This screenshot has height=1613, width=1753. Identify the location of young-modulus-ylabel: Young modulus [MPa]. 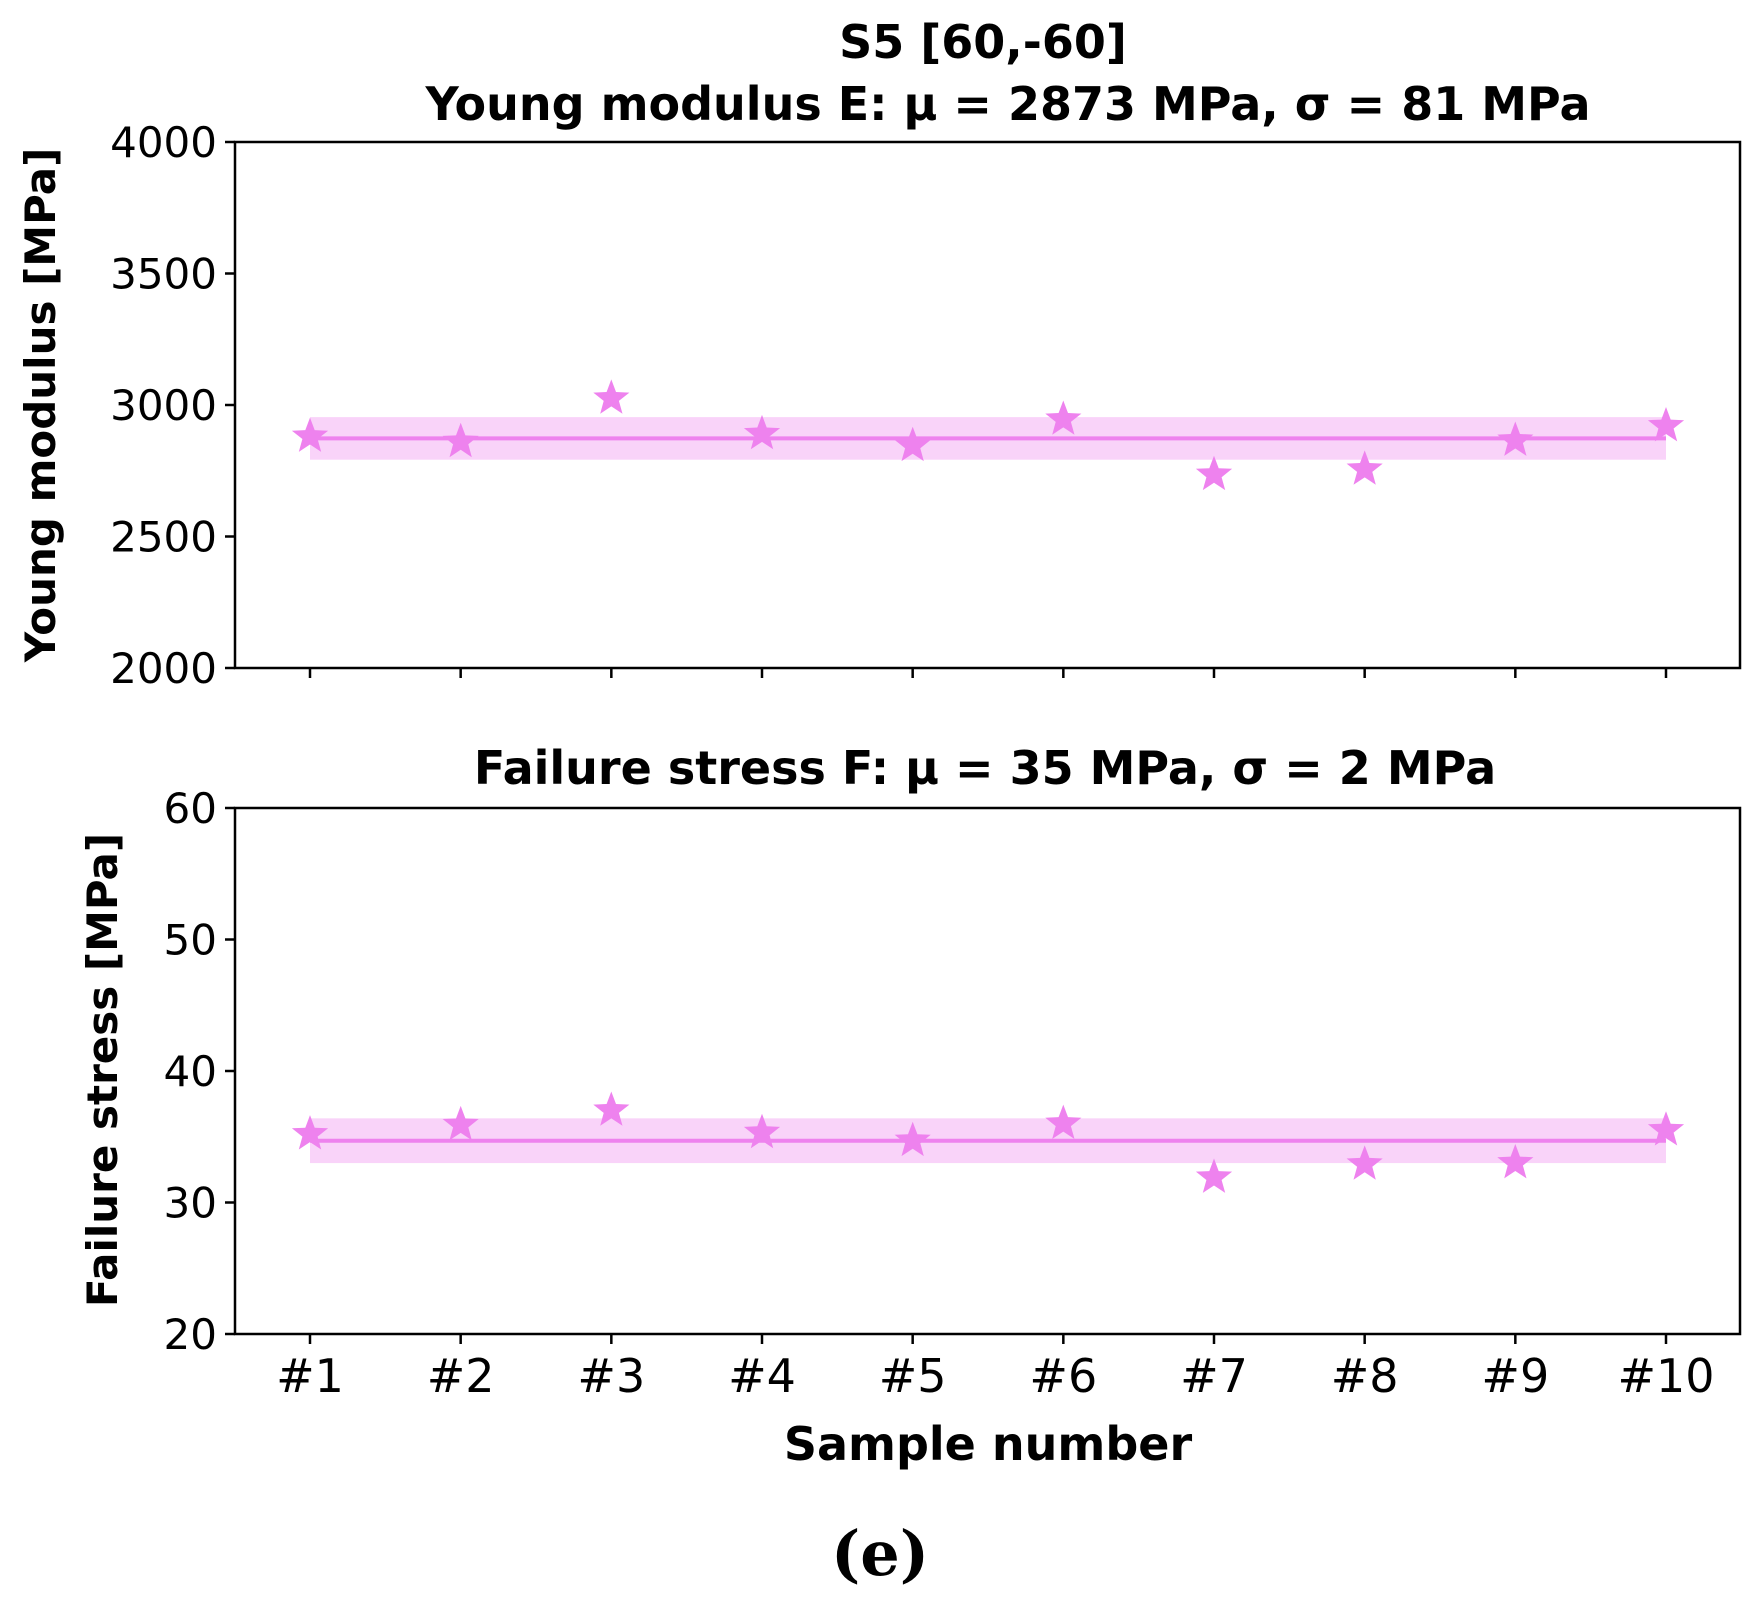
(40, 406).